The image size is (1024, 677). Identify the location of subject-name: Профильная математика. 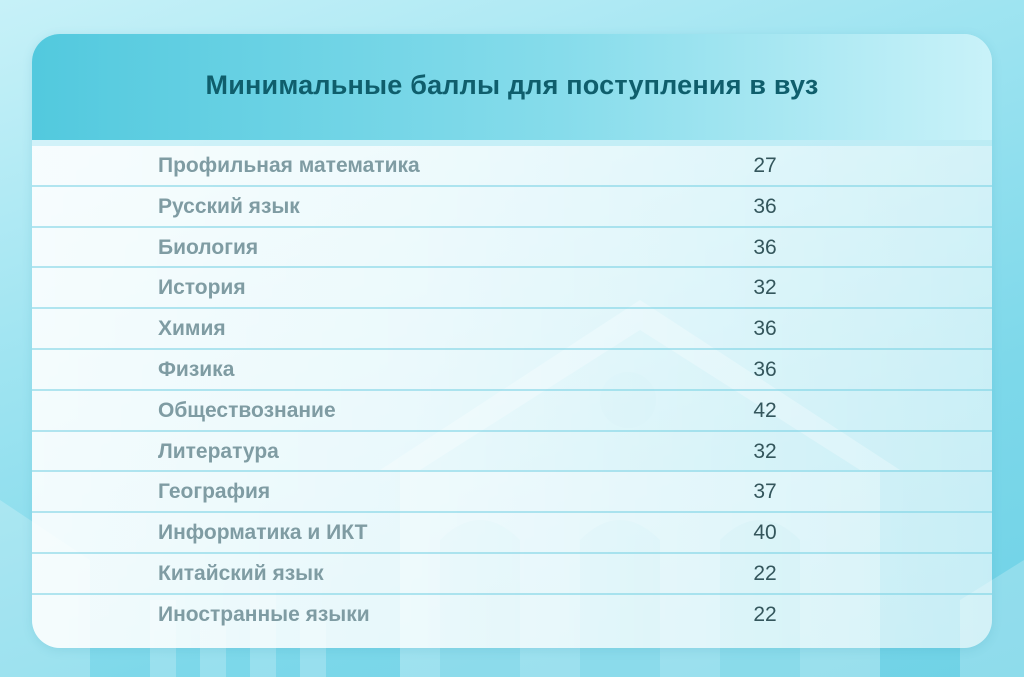
(289, 165).